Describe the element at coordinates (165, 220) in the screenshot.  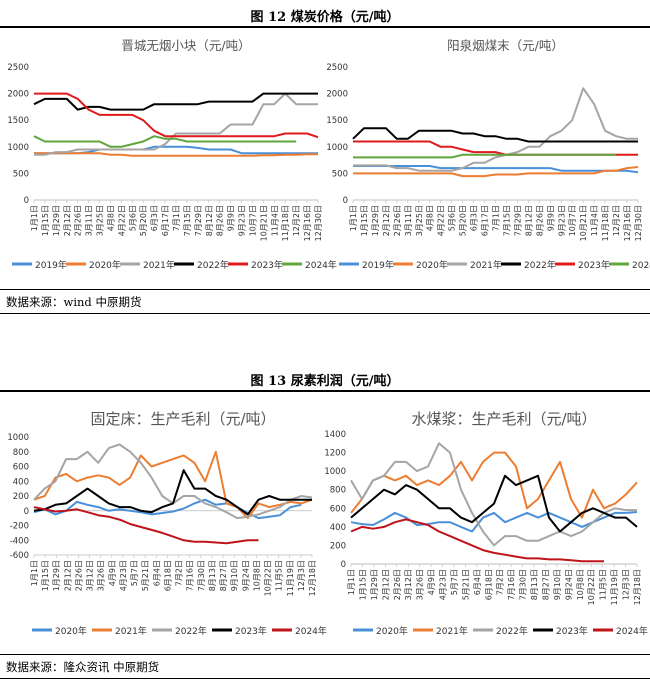
I see `x-tick-label: 6月17日` at that location.